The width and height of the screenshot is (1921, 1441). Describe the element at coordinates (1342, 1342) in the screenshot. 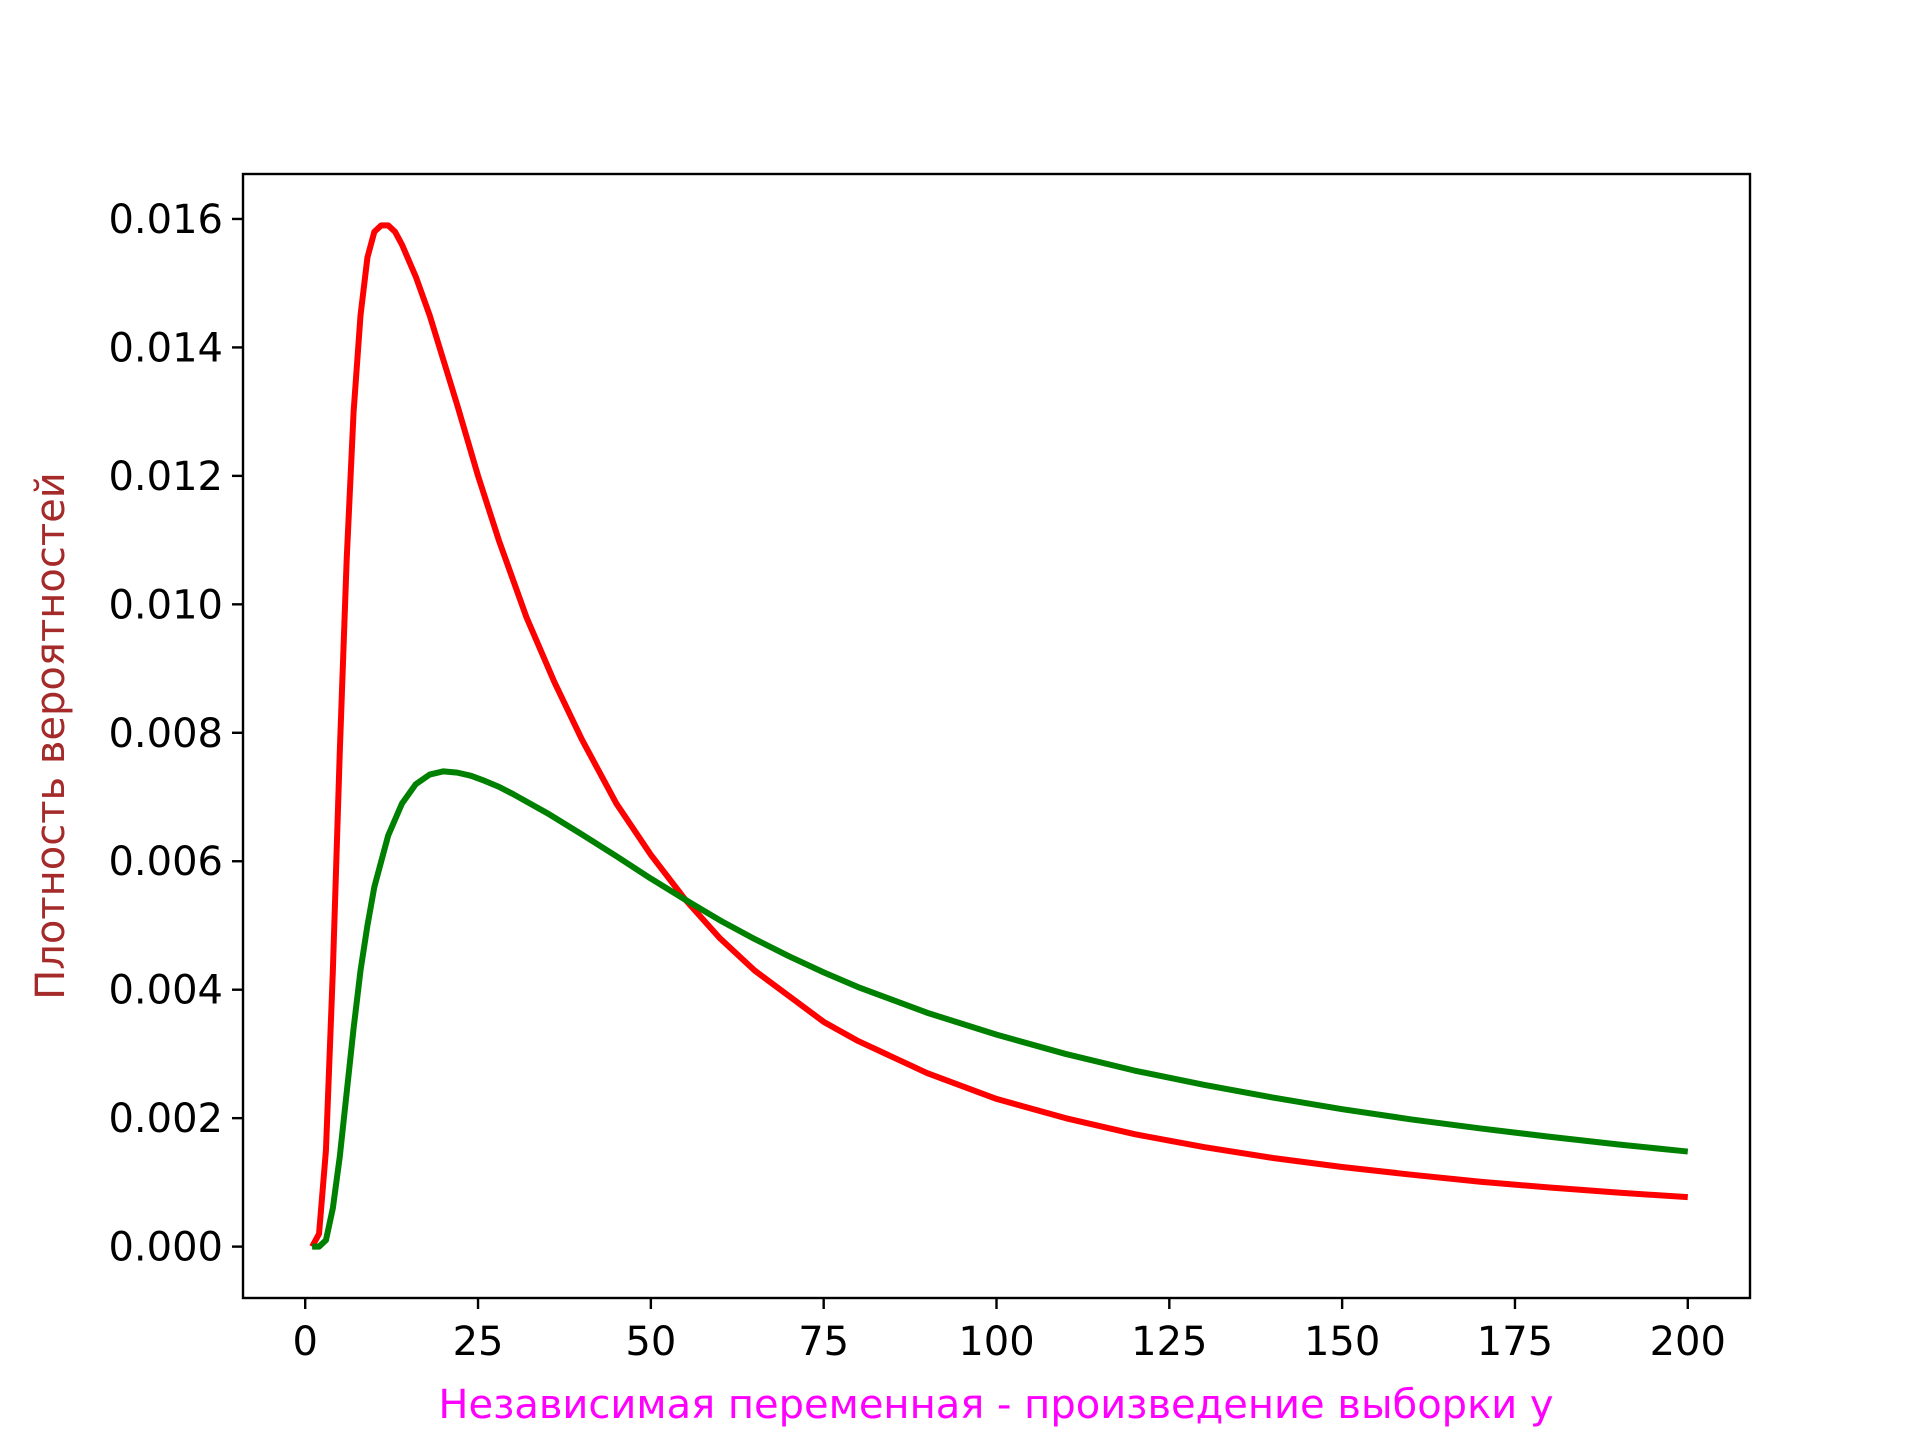

I see `x-tick-label: 150` at that location.